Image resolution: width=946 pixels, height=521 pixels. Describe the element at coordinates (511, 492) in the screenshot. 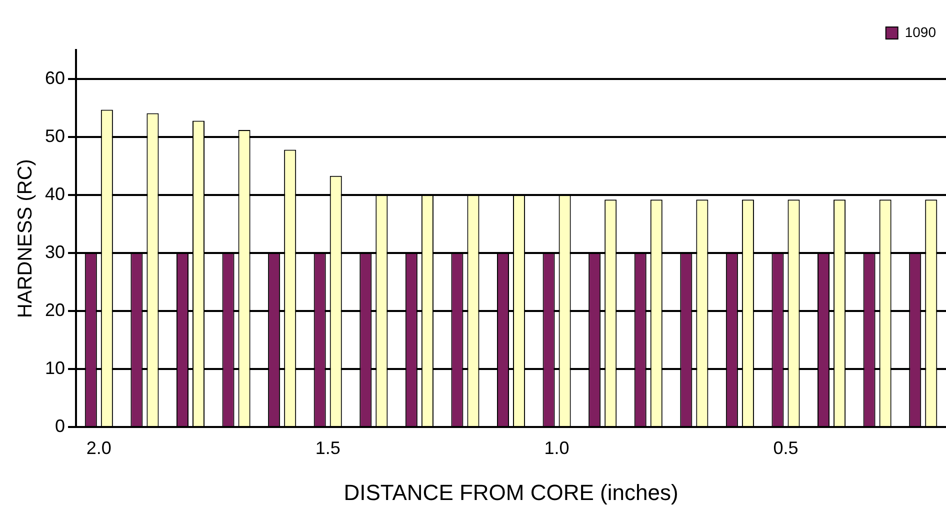

I see `x-axis-title: DISTANCE FROM CORE (inches)` at that location.